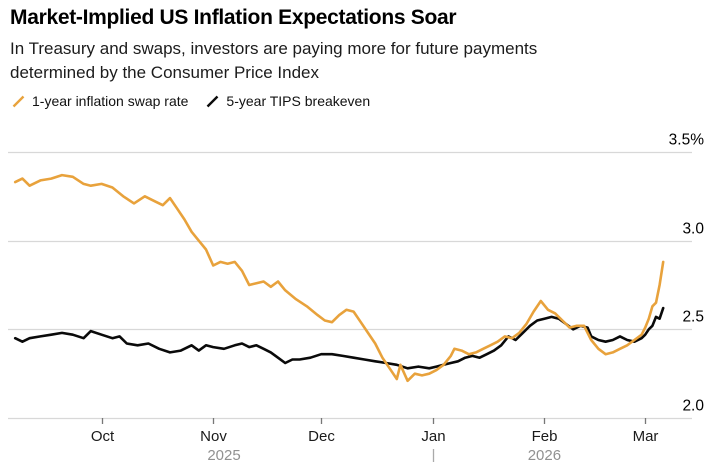 This screenshot has width=711, height=467. Describe the element at coordinates (339, 338) in the screenshot. I see `series-line-tips-breakeven` at that location.